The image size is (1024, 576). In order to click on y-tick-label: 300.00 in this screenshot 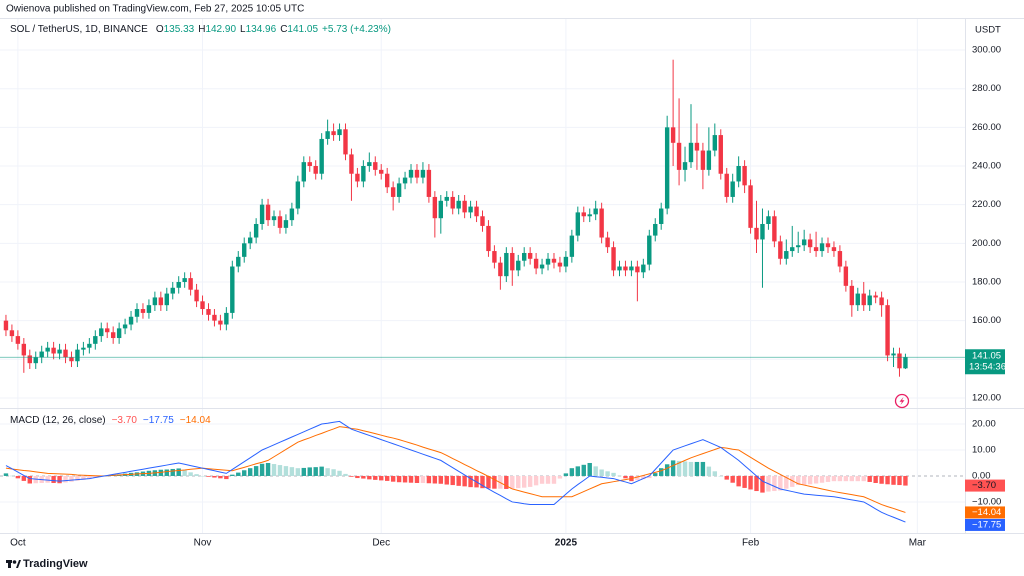, I will do `click(986, 50)`.